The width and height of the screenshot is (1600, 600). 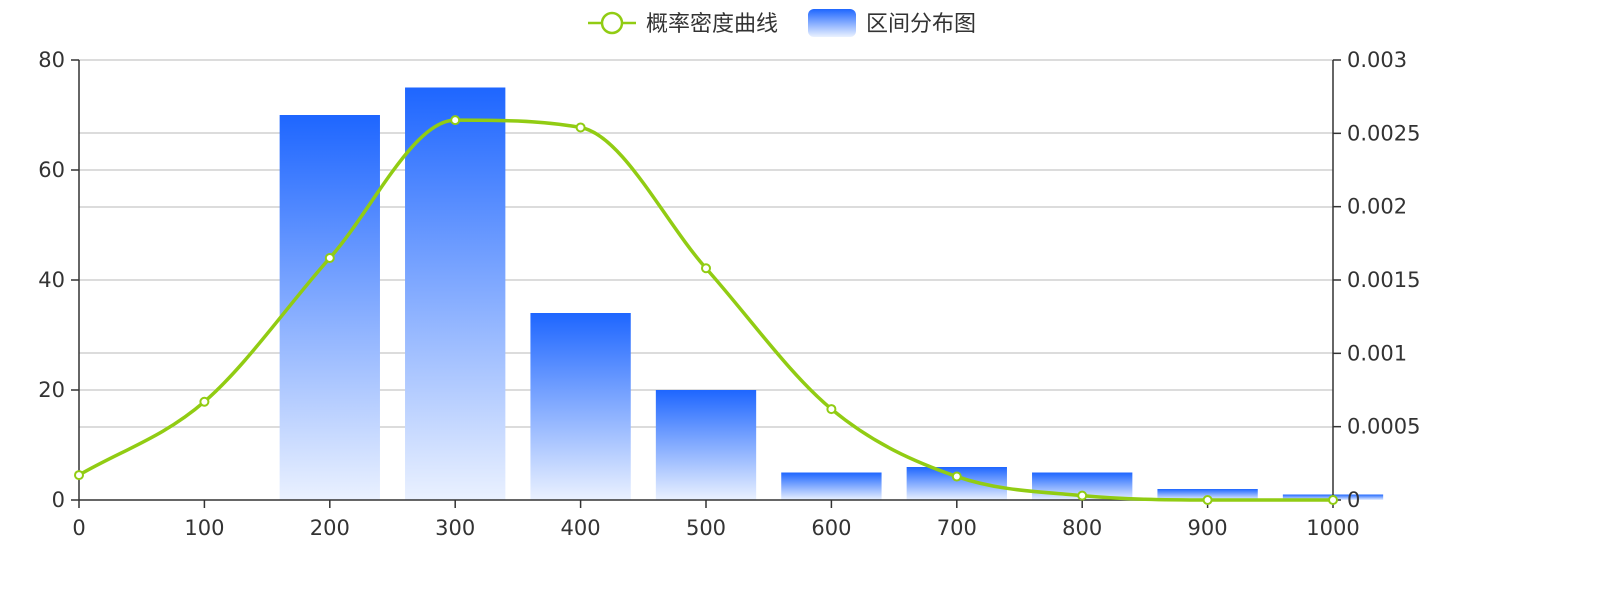 What do you see at coordinates (1383, 427) in the screenshot?
I see `y-right-tick-label: 0.0005` at bounding box center [1383, 427].